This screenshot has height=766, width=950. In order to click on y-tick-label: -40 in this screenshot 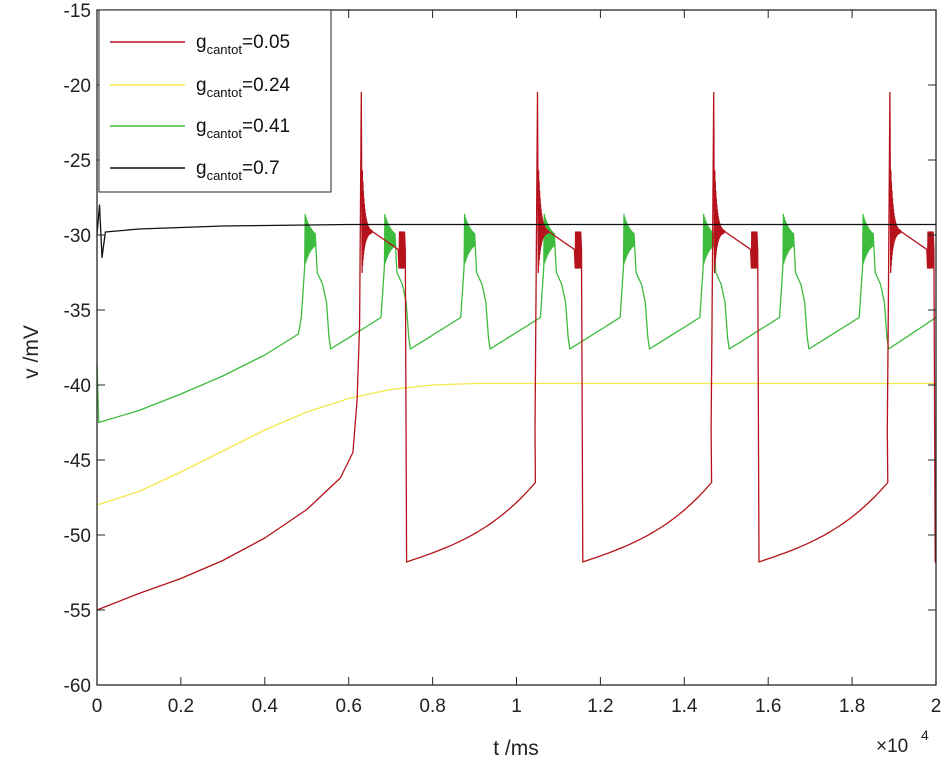, I will do `click(77, 386)`.